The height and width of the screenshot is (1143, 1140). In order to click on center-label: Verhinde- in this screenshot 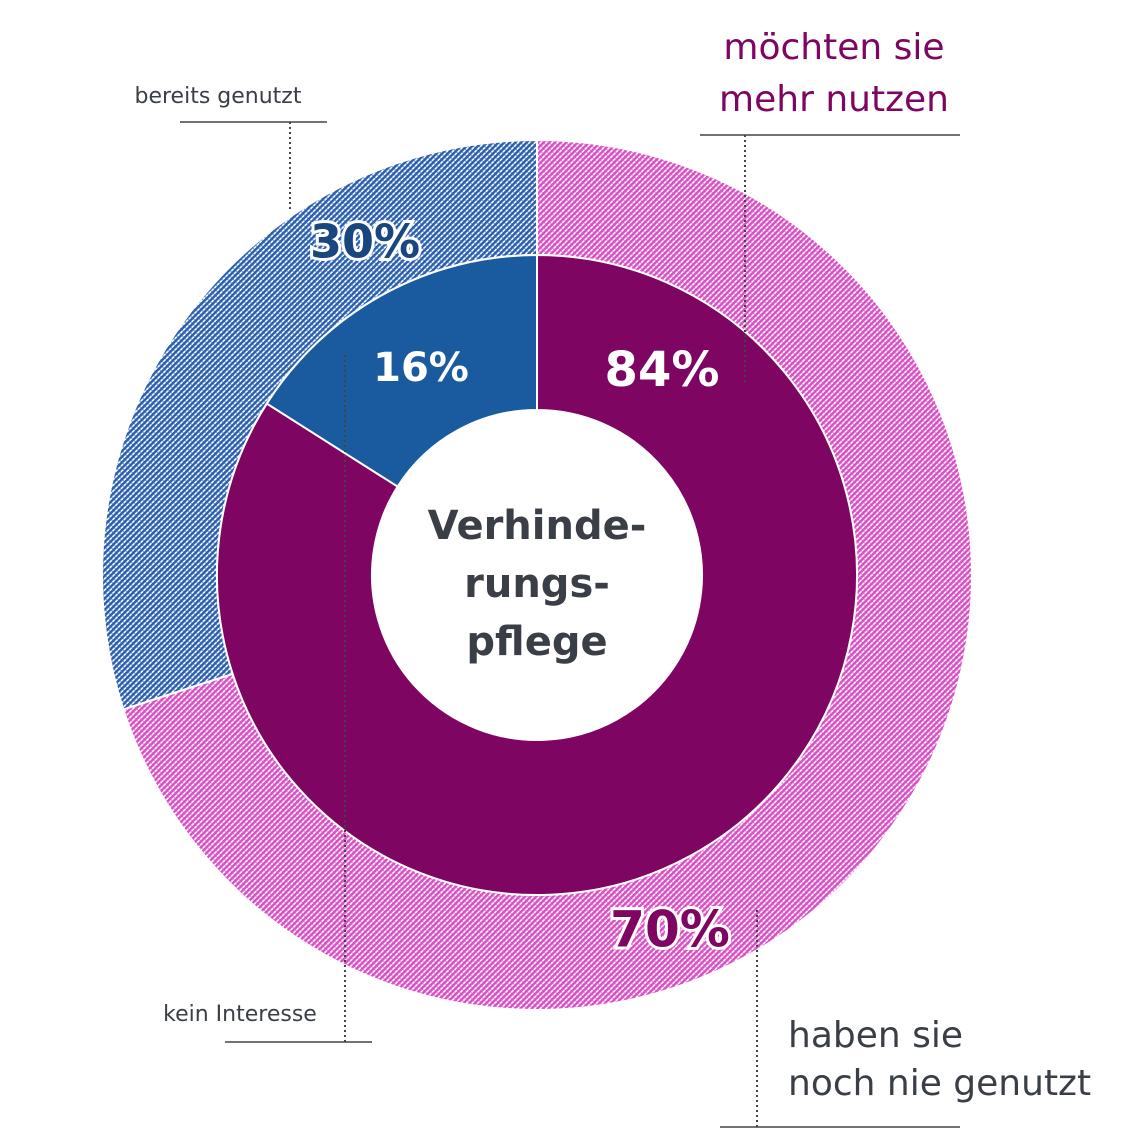, I will do `click(537, 526)`.